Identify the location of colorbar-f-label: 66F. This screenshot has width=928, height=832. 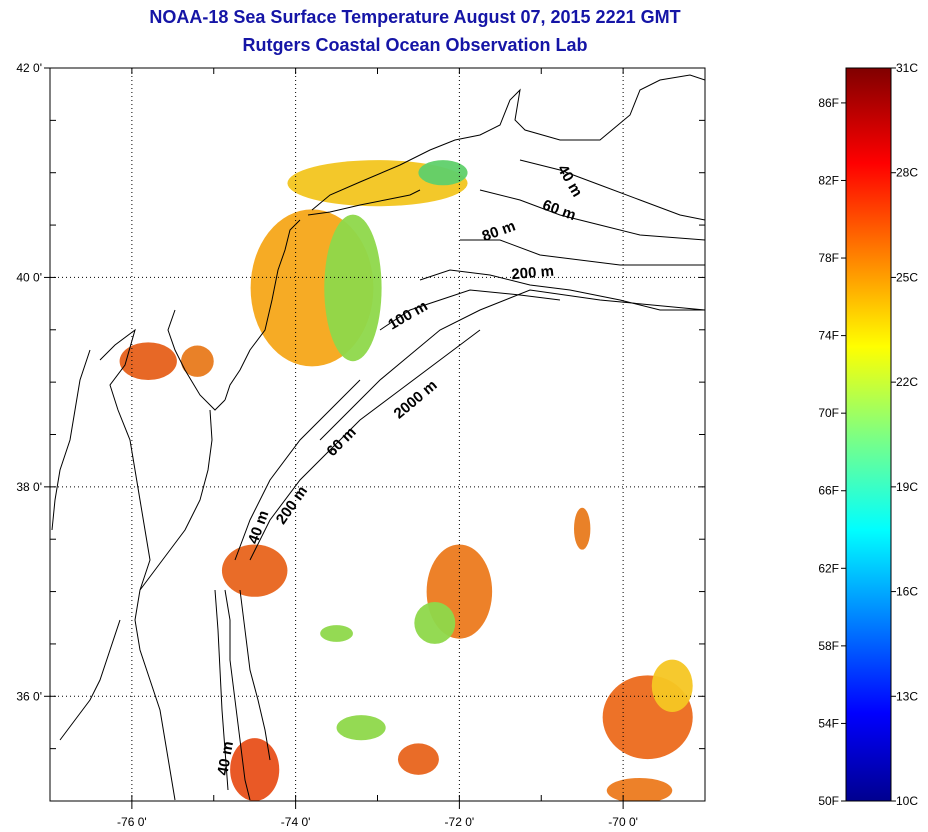
(828, 491).